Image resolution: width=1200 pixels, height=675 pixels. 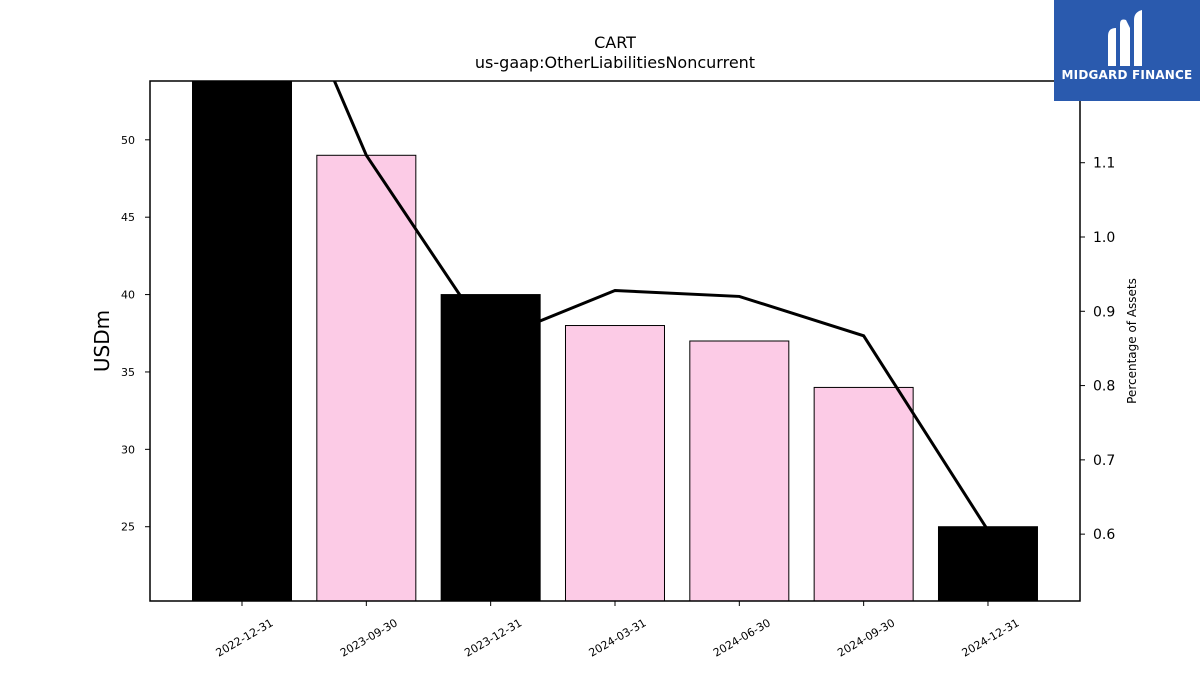 I want to click on y2-tick-label: 0.9, so click(x=1104, y=312).